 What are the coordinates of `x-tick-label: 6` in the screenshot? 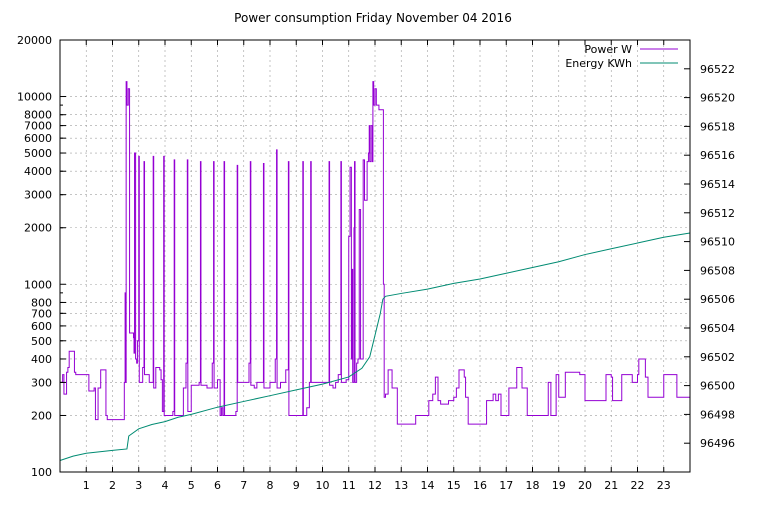 It's located at (217, 485).